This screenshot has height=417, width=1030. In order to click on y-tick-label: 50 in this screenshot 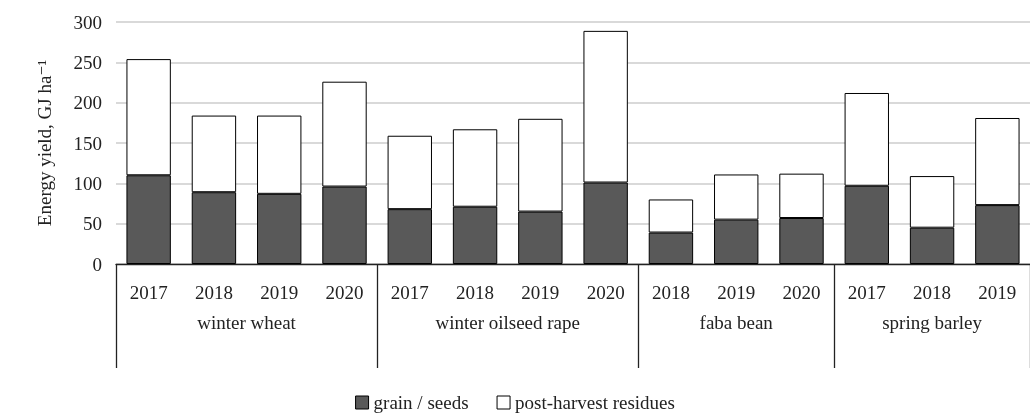, I will do `click(92, 224)`.